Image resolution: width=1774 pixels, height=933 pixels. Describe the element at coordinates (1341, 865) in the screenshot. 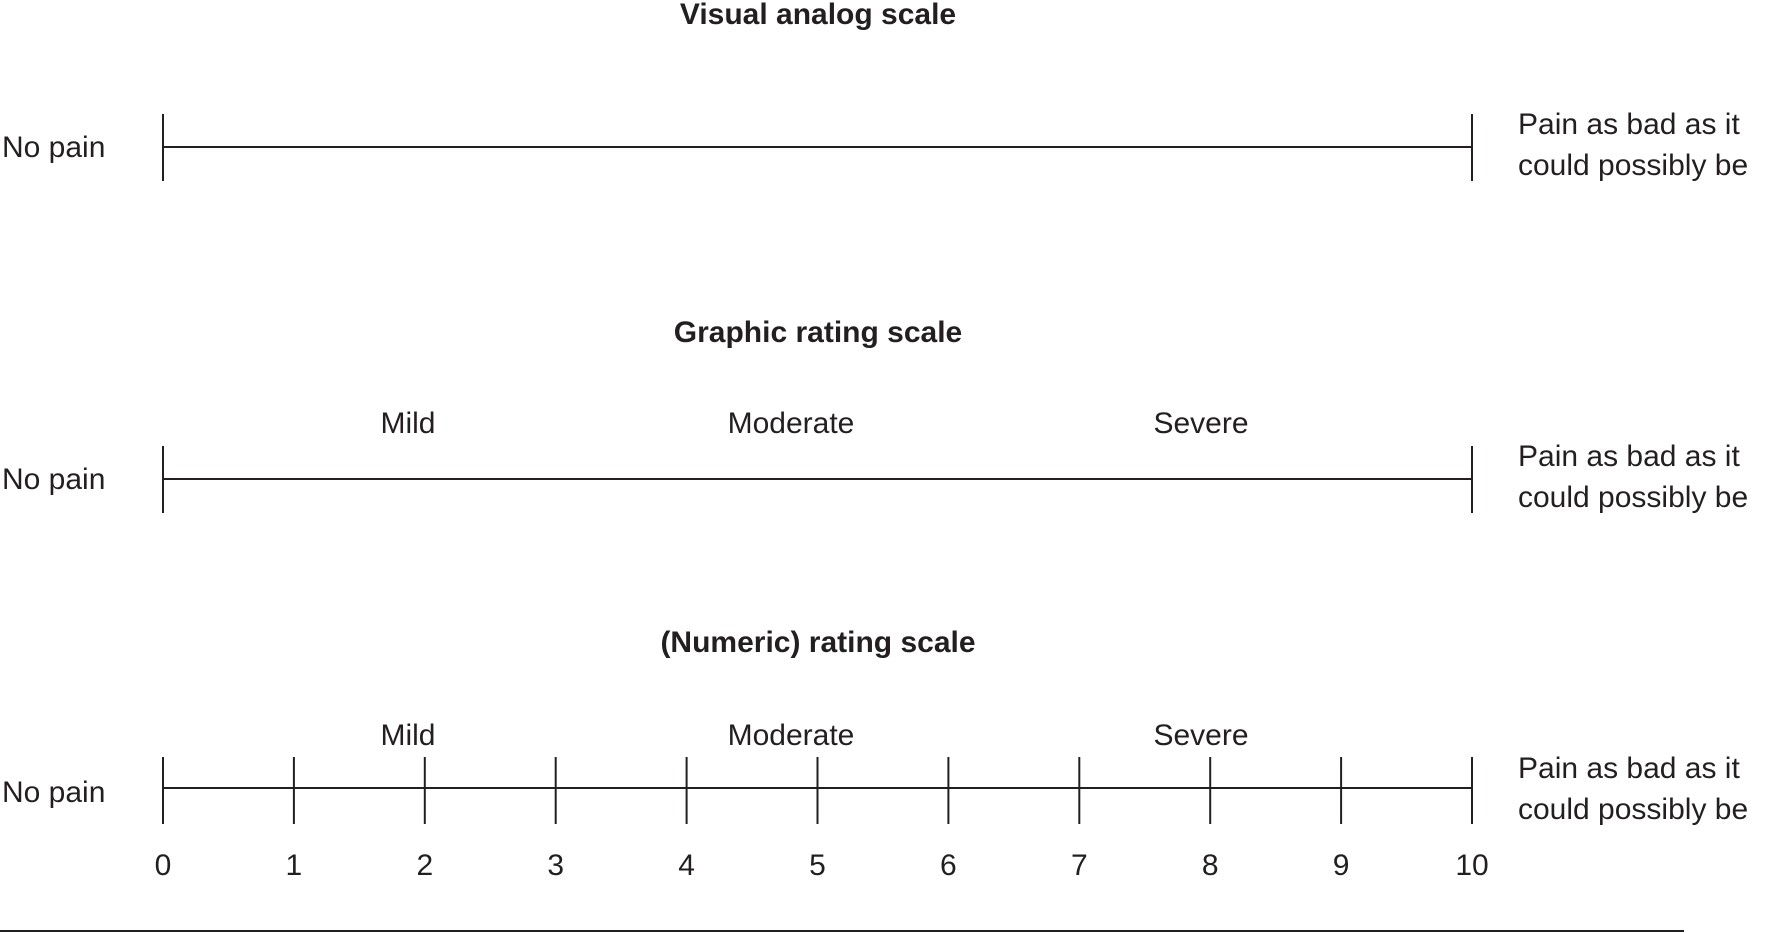

I see `tick-label: 9` at that location.